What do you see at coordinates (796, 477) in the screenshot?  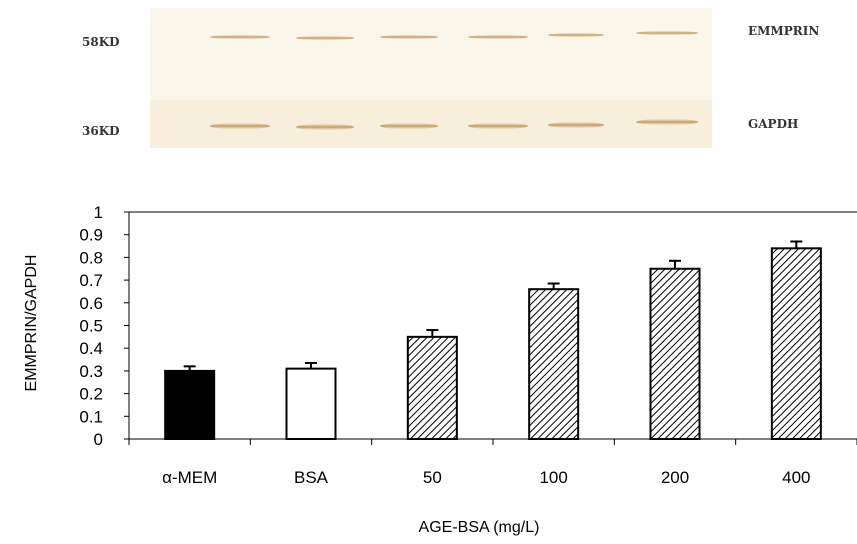 I see `x-tick-label: 400` at bounding box center [796, 477].